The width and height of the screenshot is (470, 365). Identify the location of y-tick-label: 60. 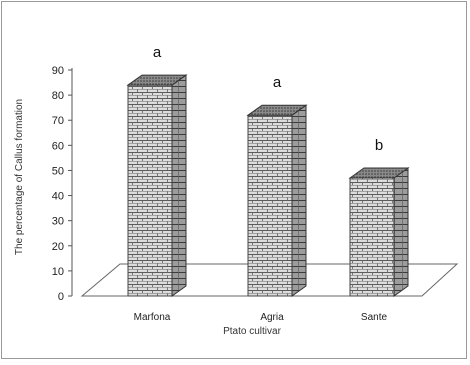
(58, 146).